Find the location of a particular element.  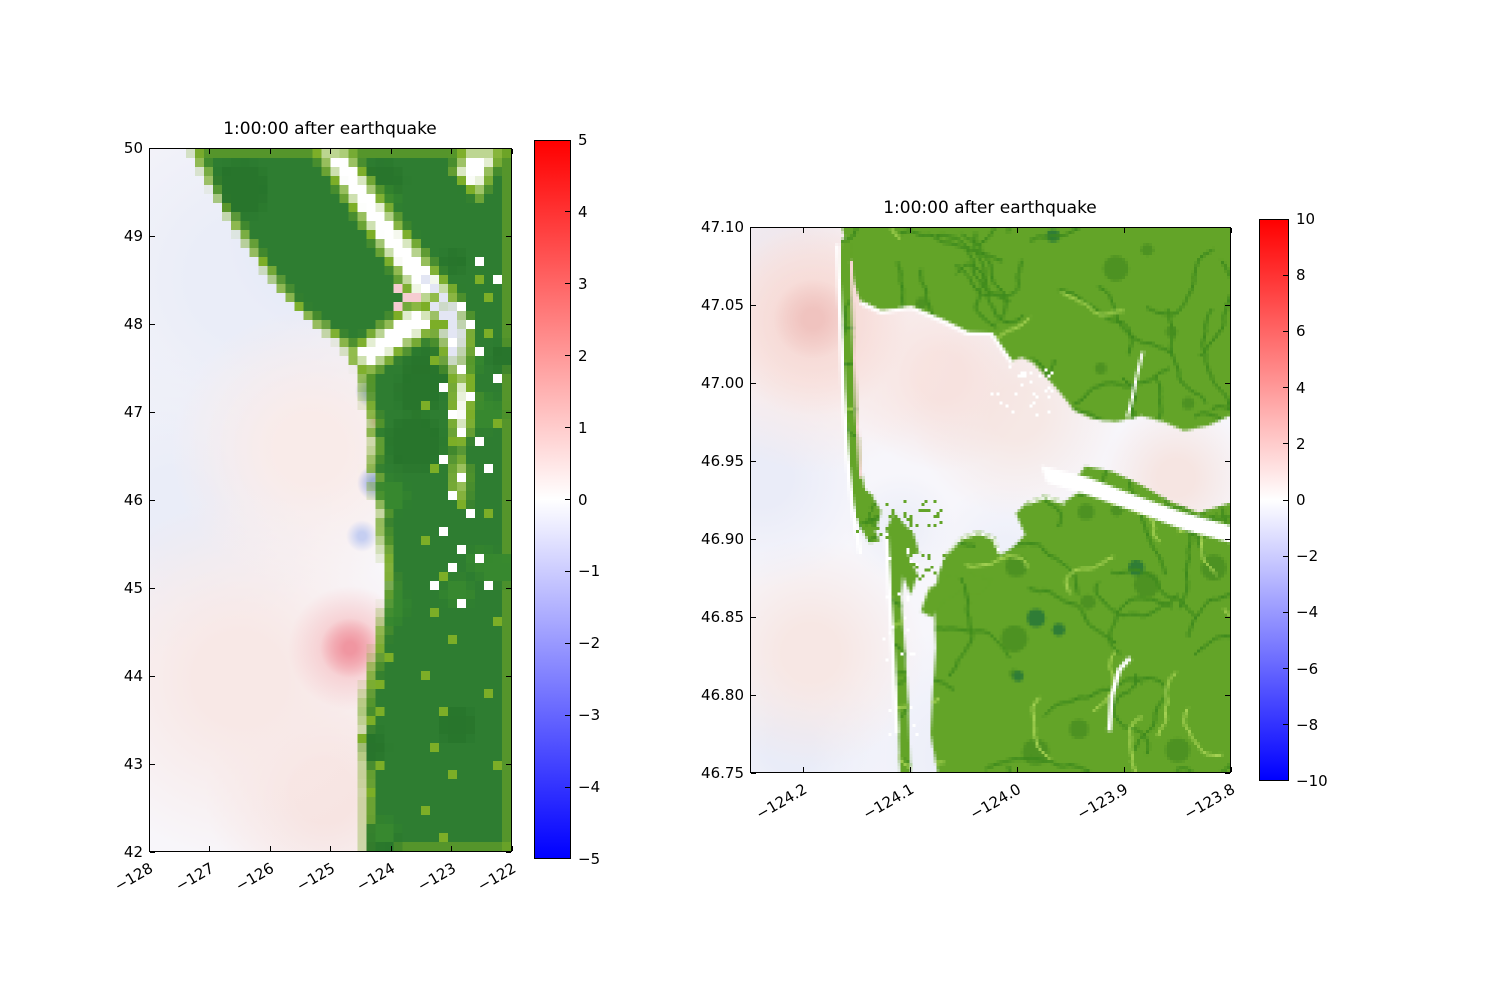

y-tick-label: 43 is located at coordinates (133, 764).